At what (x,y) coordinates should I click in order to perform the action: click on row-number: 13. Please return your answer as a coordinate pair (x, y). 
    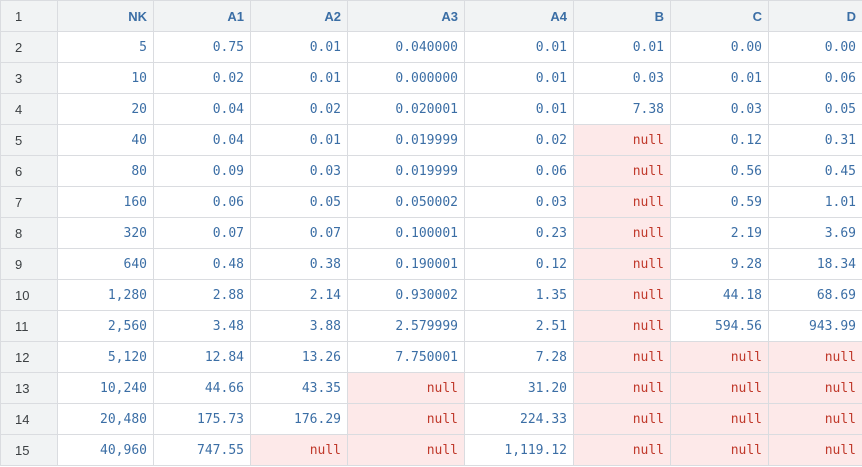
    Looking at the image, I should click on (29, 388).